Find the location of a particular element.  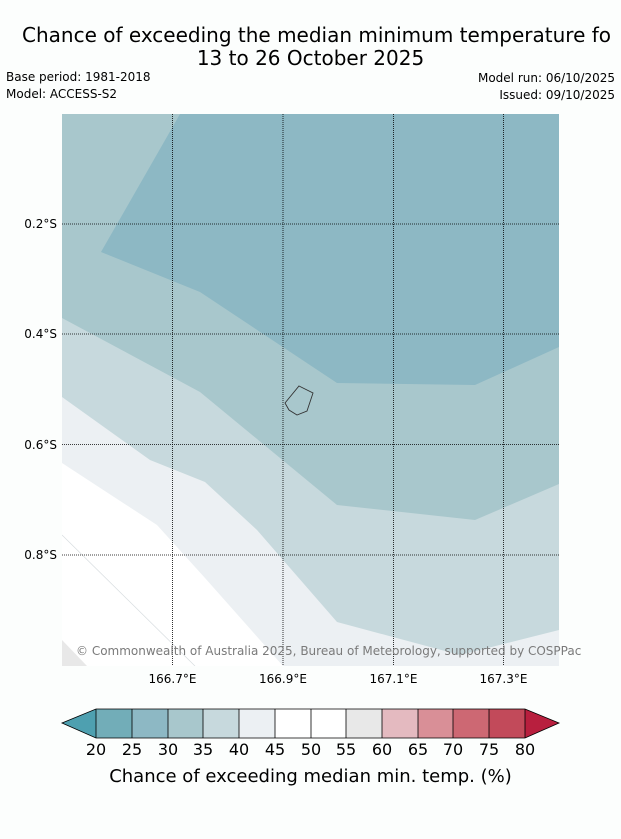

lat-label-0-8s: 0.8°S is located at coordinates (40, 555).